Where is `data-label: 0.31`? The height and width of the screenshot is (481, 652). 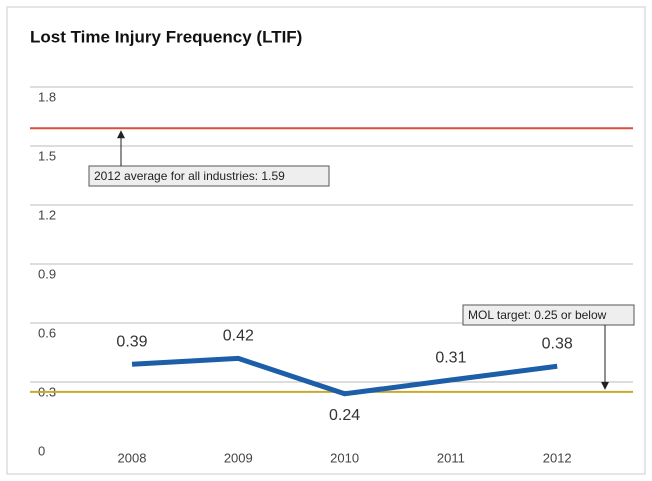
data-label: 0.31 is located at coordinates (450, 357).